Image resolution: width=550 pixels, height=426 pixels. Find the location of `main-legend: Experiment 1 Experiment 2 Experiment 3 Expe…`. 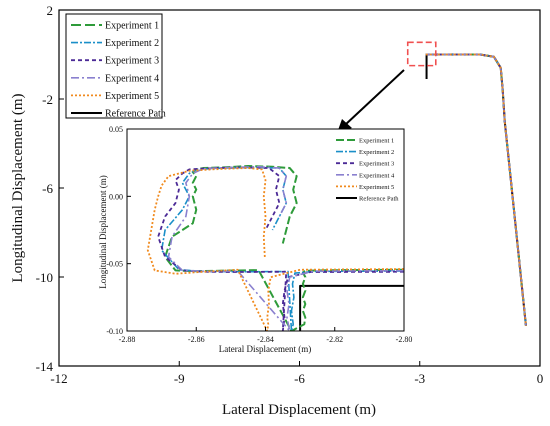

main-legend: Experiment 1 Experiment 2 Experiment 3 Expe… is located at coordinates (115, 66).